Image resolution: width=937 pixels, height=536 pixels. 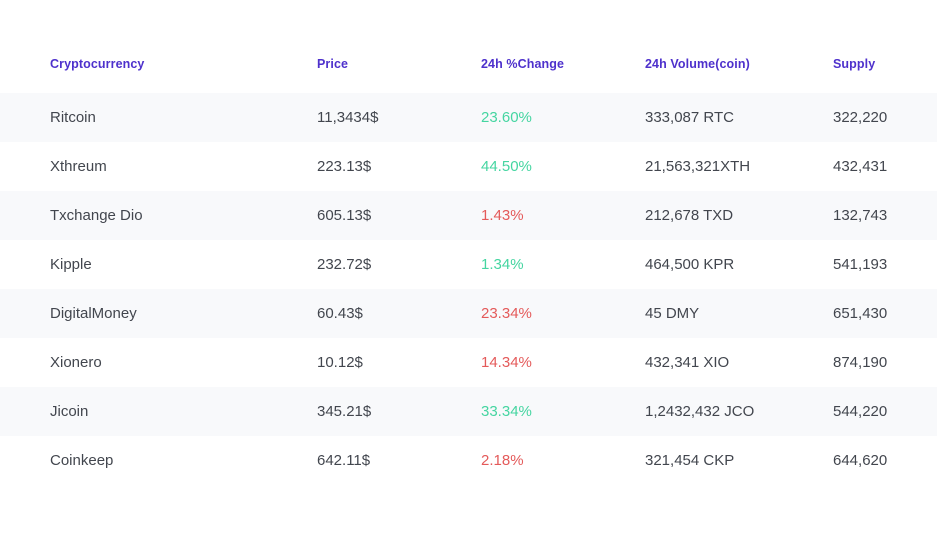 I want to click on cell-name: Ritcoin, so click(x=73, y=117).